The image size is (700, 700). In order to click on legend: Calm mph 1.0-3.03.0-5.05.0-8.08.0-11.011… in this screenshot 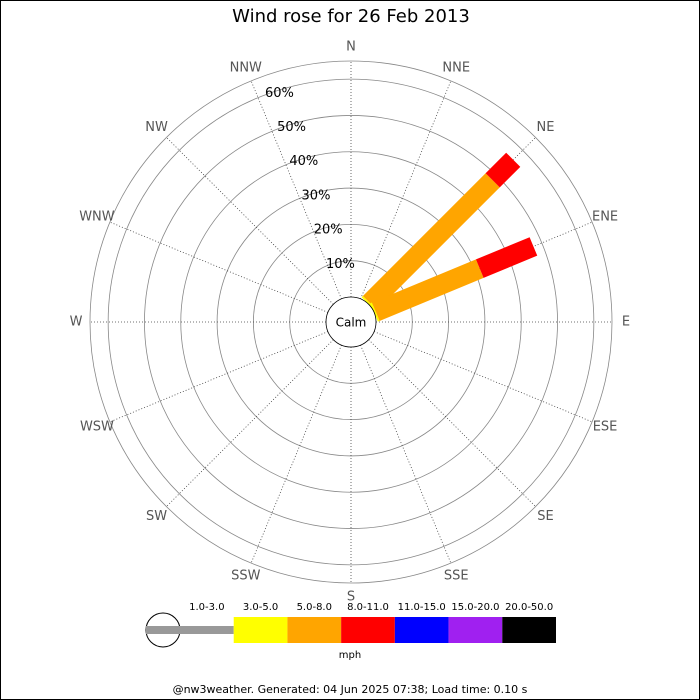, I will do `click(350, 631)`.